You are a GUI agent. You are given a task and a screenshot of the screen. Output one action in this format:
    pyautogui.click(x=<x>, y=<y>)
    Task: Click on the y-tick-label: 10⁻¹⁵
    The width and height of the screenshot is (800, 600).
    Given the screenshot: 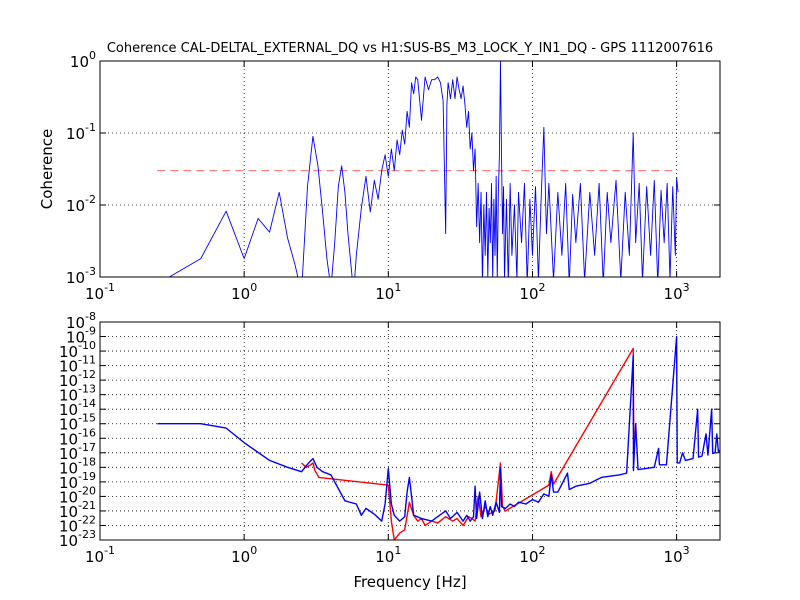 What is the action you would take?
    pyautogui.click(x=77, y=423)
    